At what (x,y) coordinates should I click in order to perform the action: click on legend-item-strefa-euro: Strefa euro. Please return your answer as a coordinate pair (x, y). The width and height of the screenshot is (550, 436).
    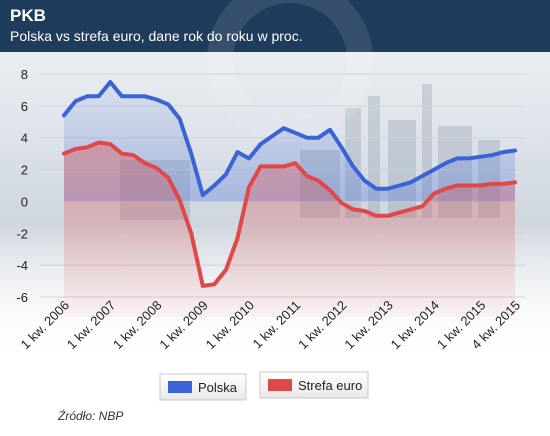
    Looking at the image, I should click on (314, 385).